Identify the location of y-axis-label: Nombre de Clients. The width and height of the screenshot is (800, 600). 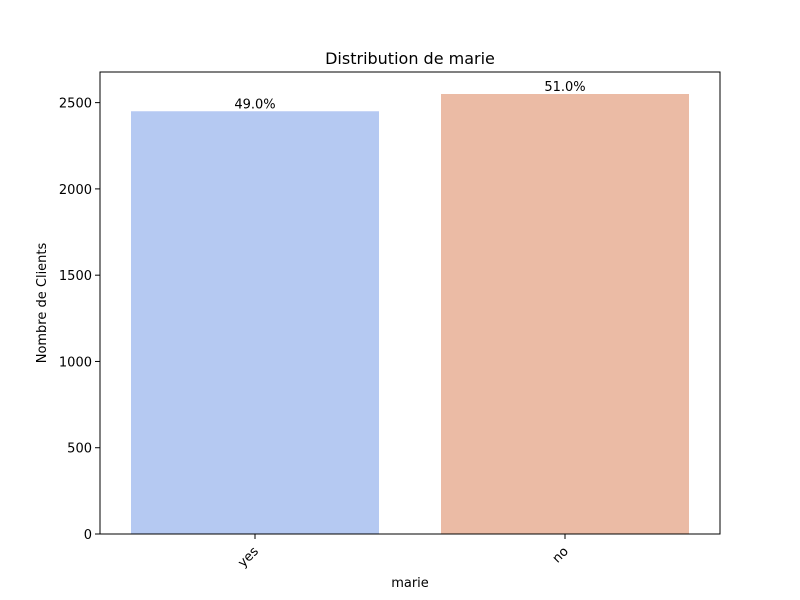
(42, 302).